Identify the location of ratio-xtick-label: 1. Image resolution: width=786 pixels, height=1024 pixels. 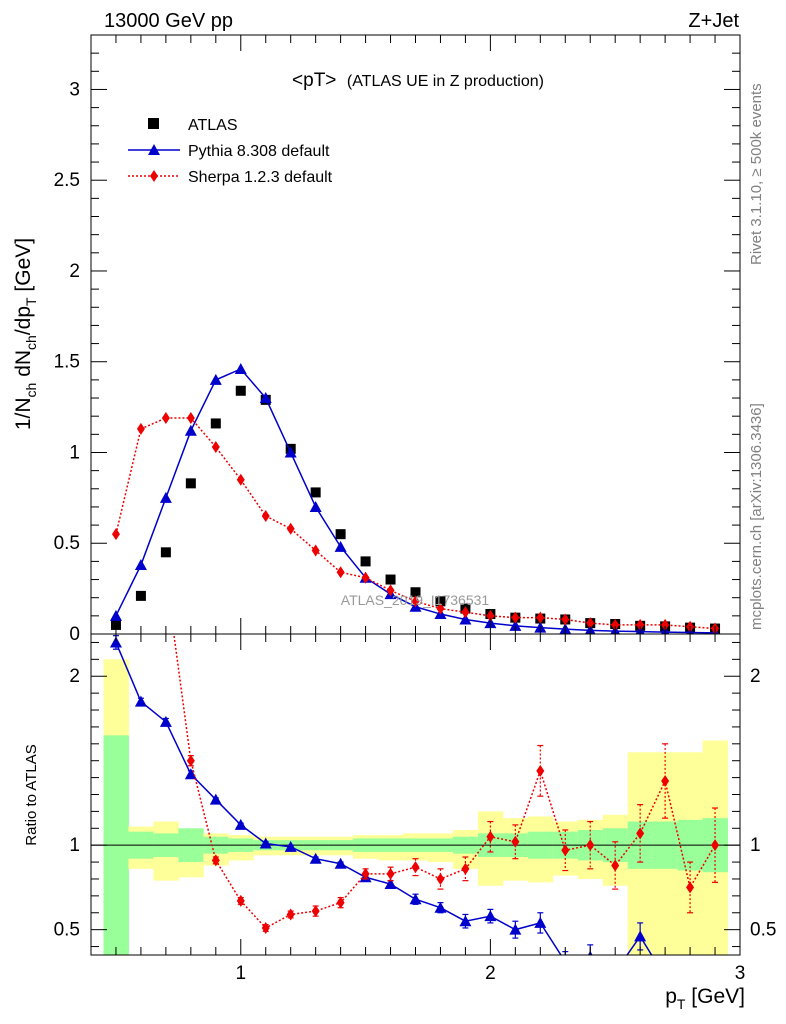
(240, 973).